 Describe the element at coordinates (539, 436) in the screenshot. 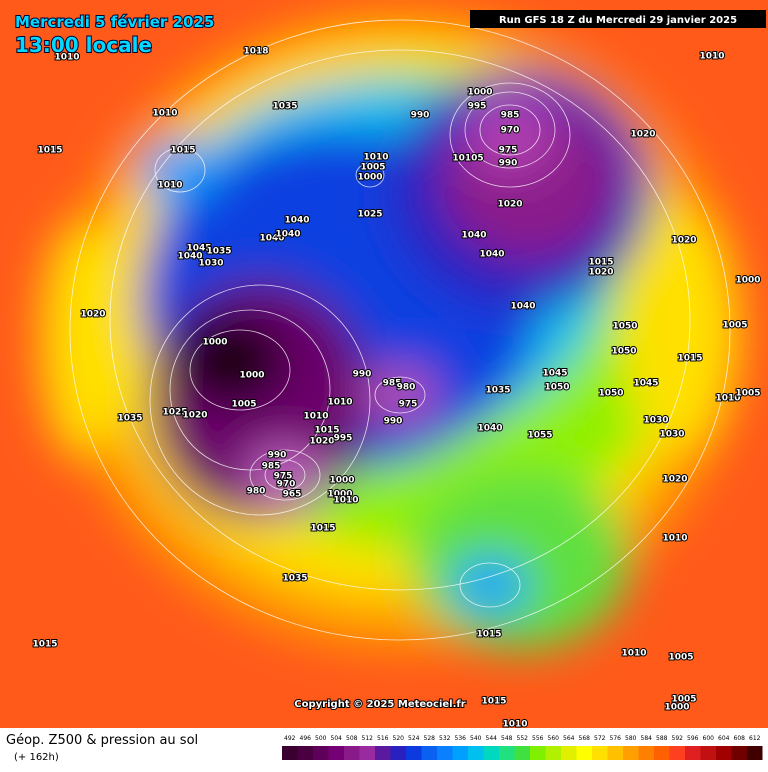

I see `pressure-label: 1055` at that location.